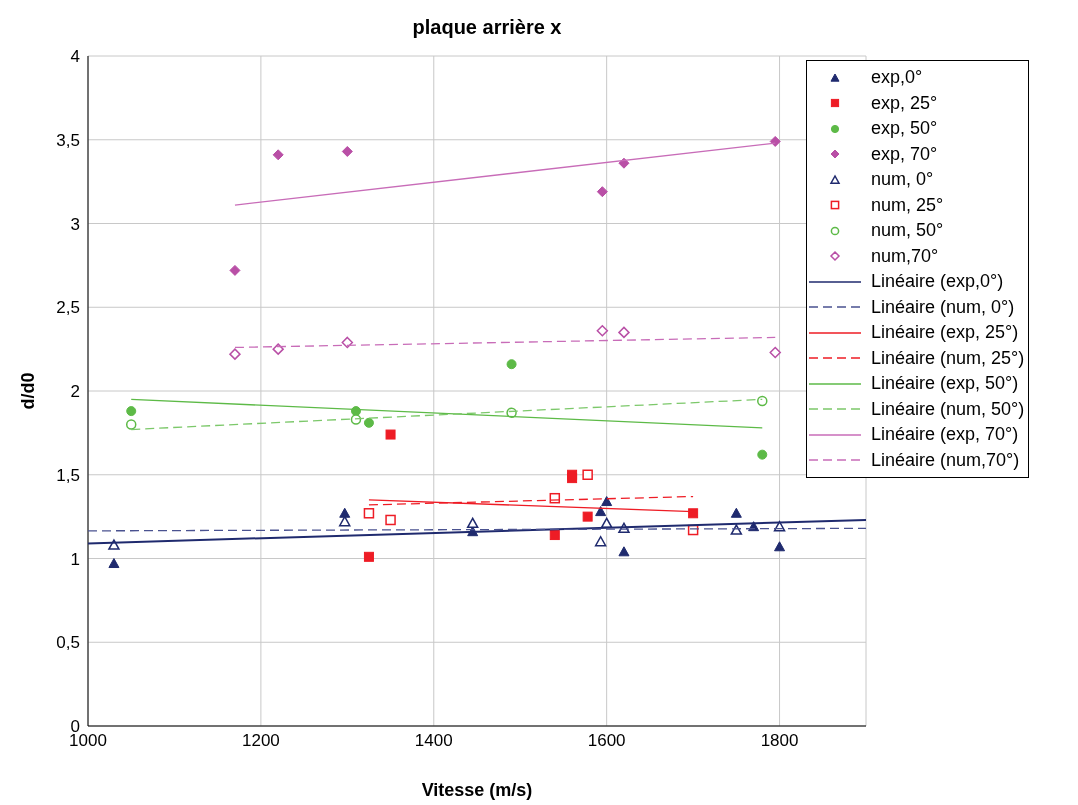 This screenshot has width=1078, height=805. What do you see at coordinates (904, 103) in the screenshot?
I see `legend-label: exp, 25°` at bounding box center [904, 103].